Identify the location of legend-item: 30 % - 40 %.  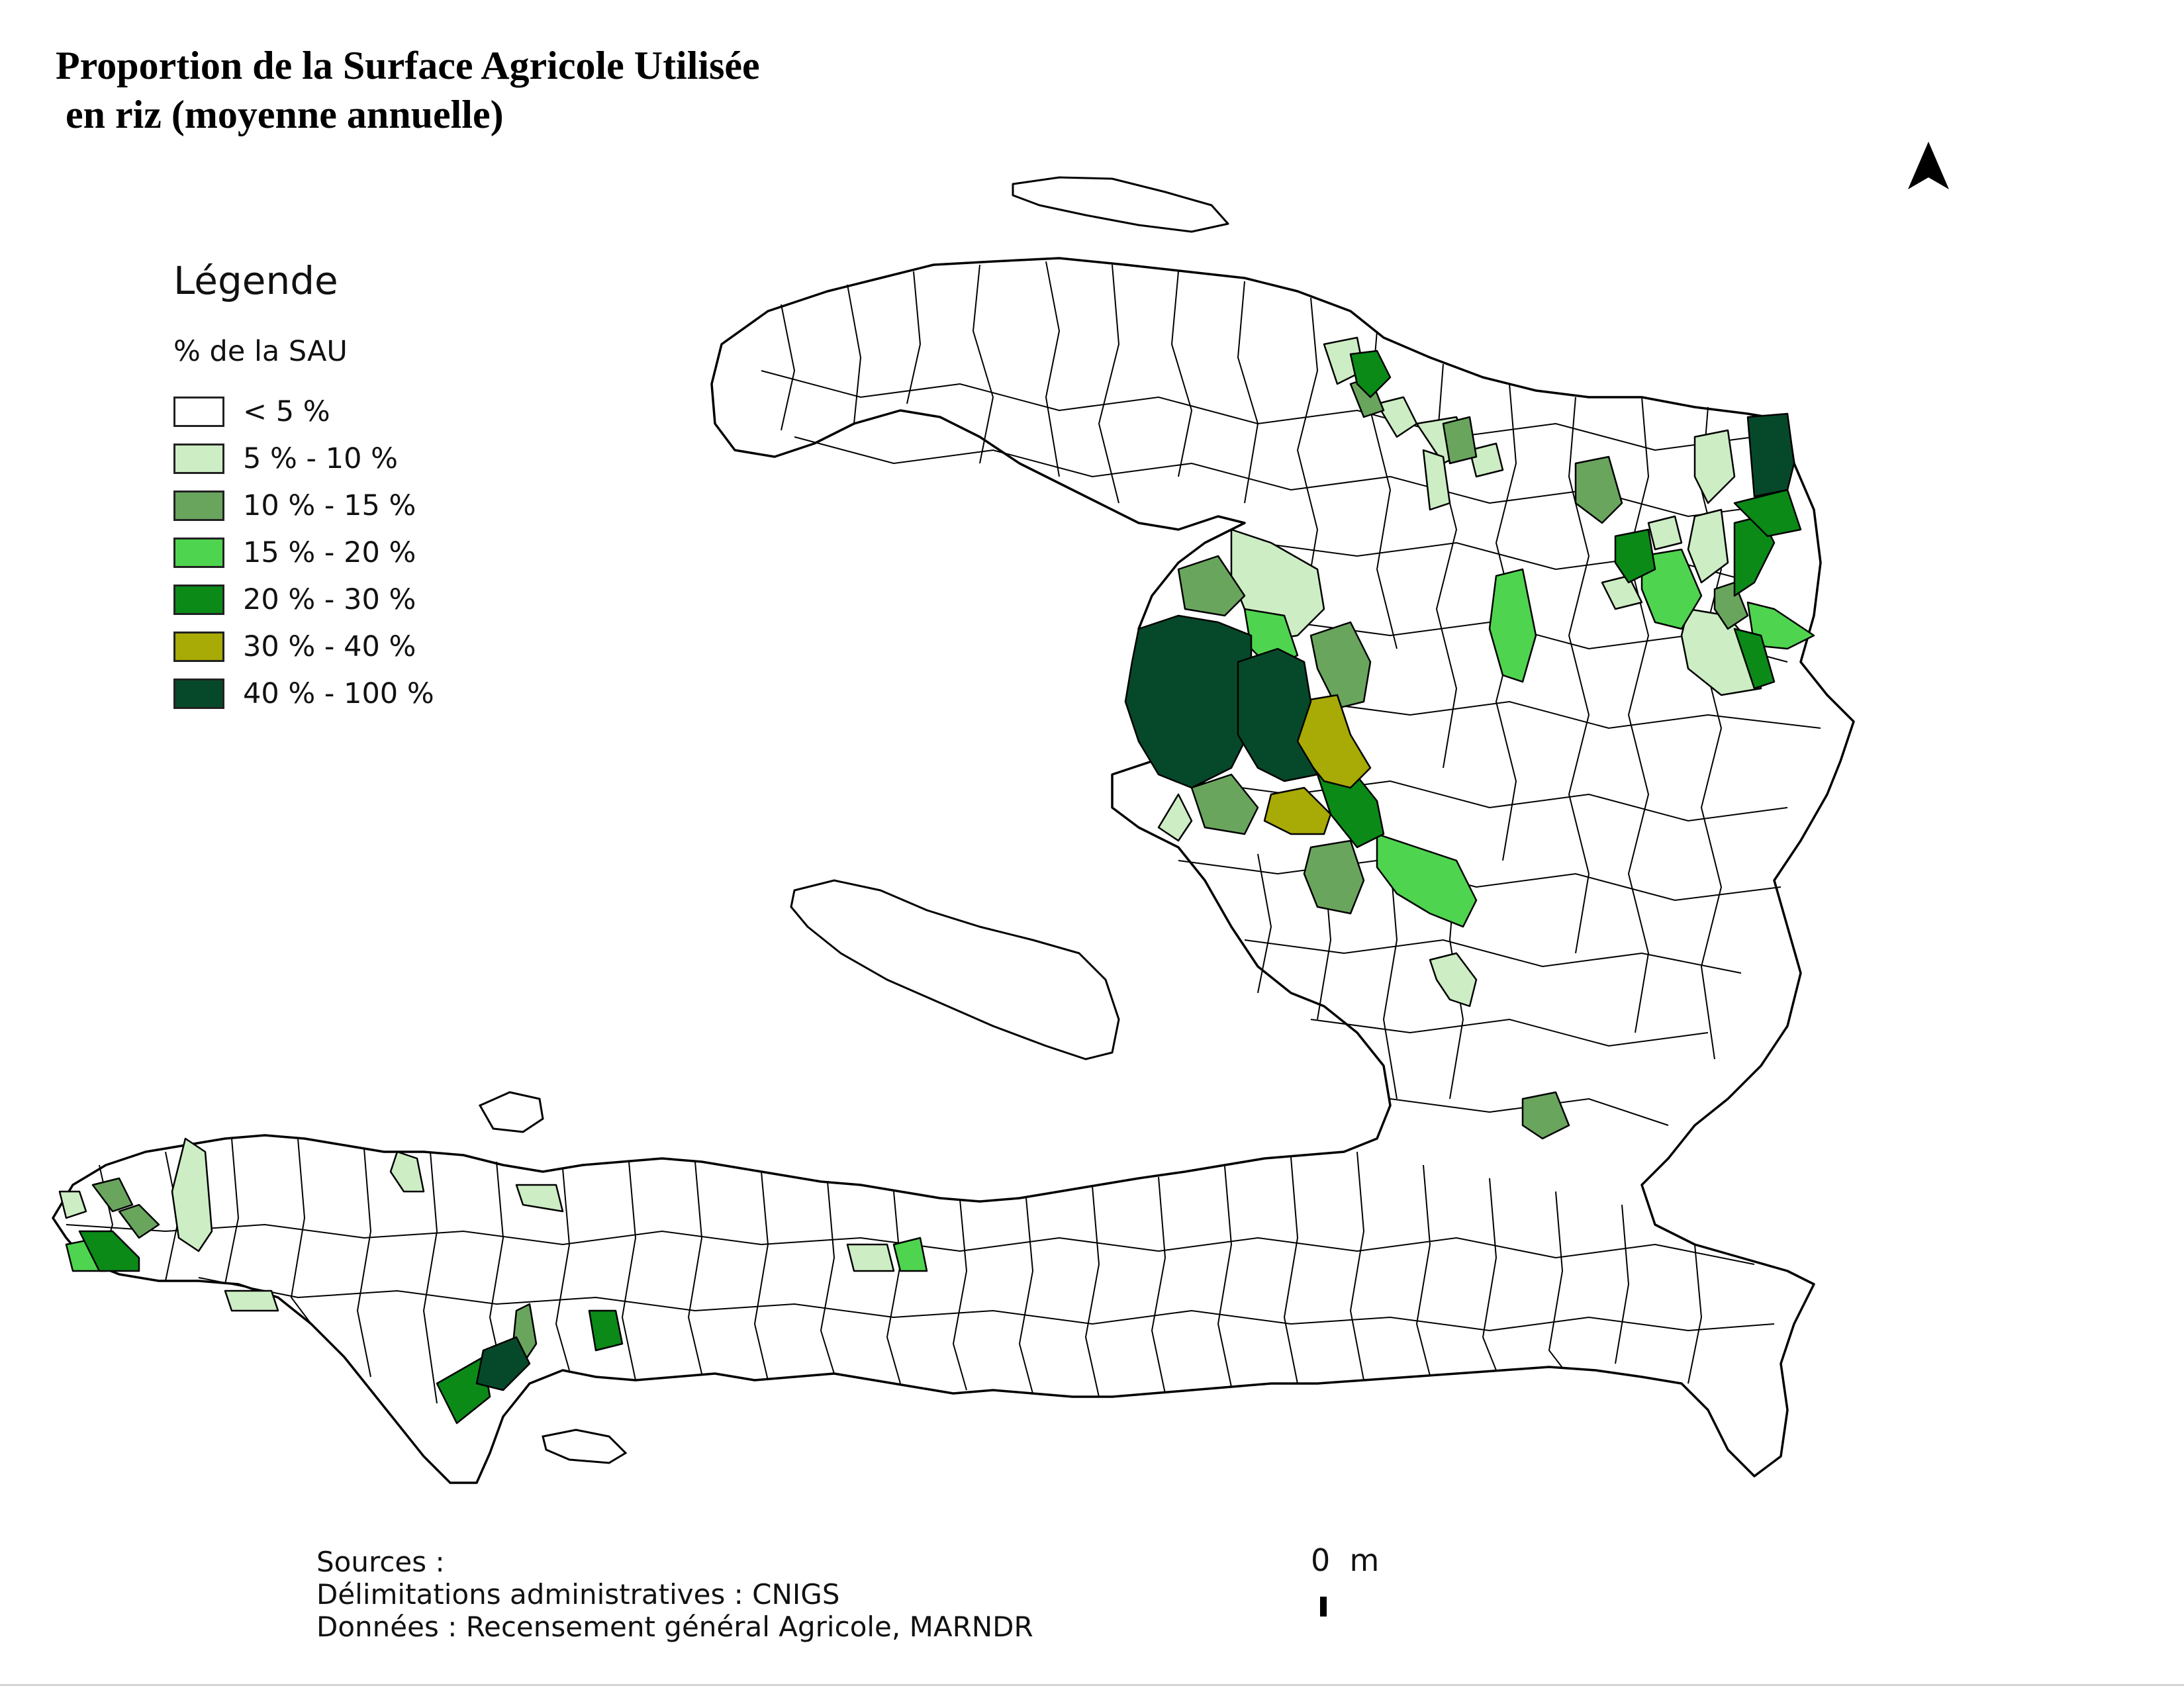
(303, 646).